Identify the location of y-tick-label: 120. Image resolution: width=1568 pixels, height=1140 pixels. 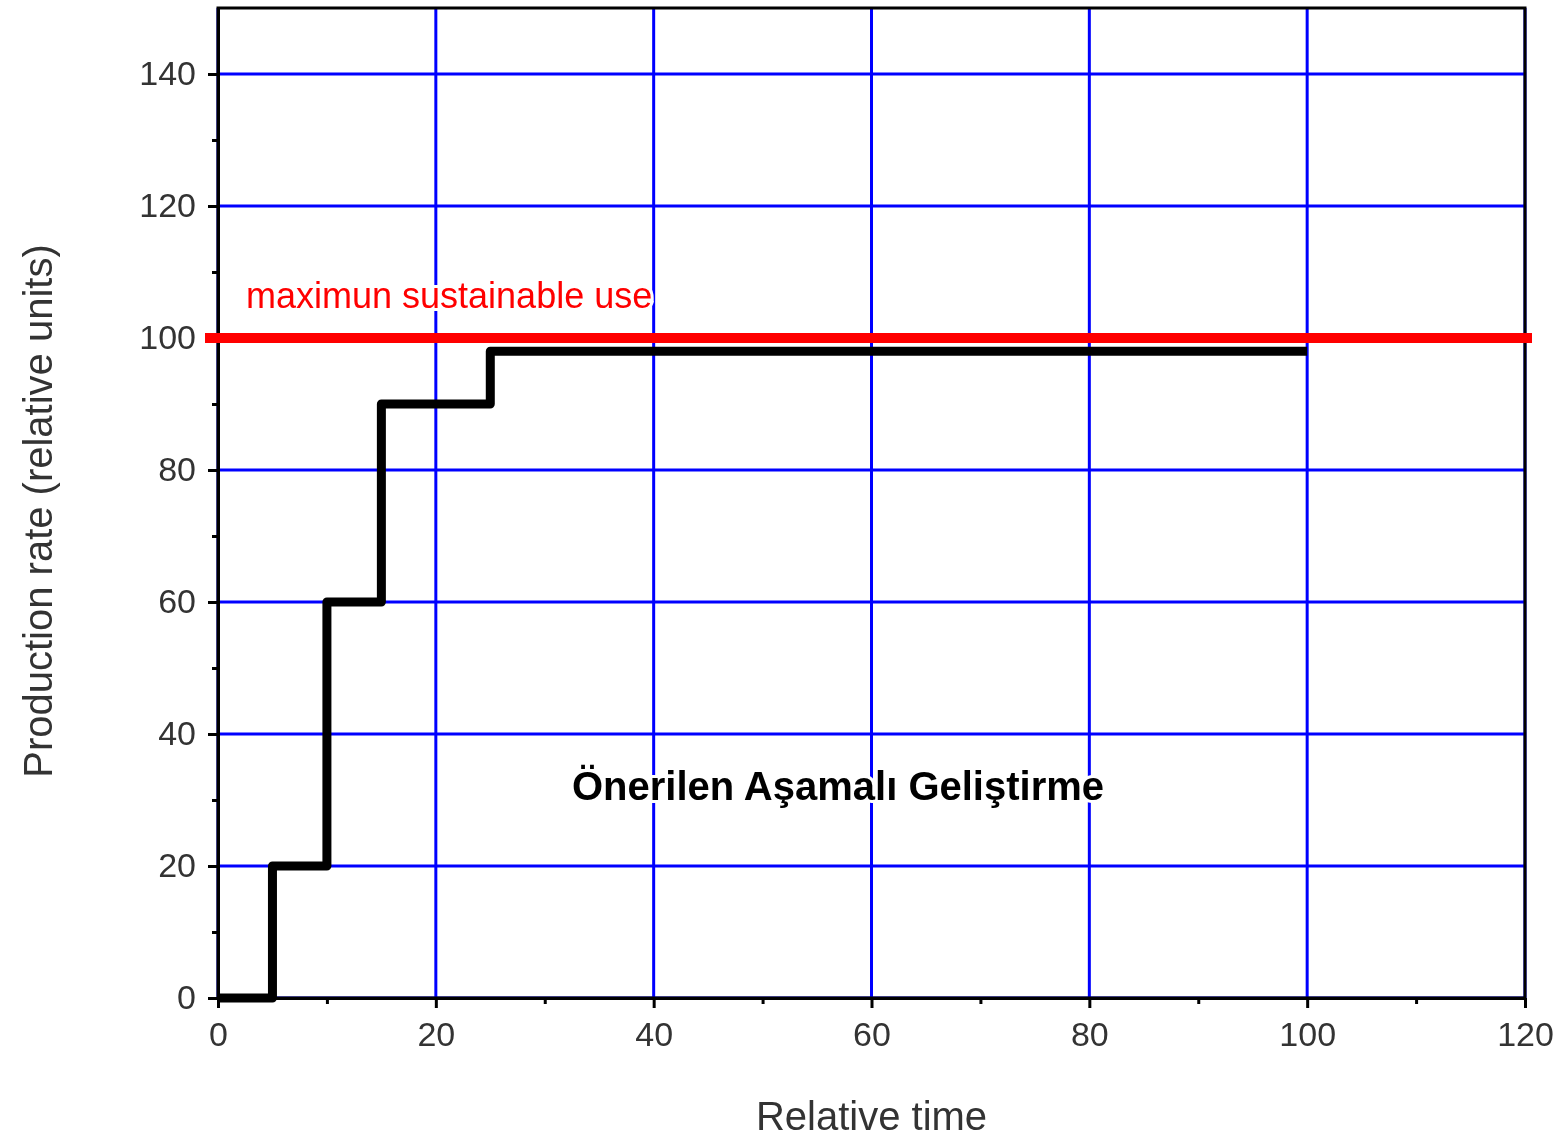
(167, 205).